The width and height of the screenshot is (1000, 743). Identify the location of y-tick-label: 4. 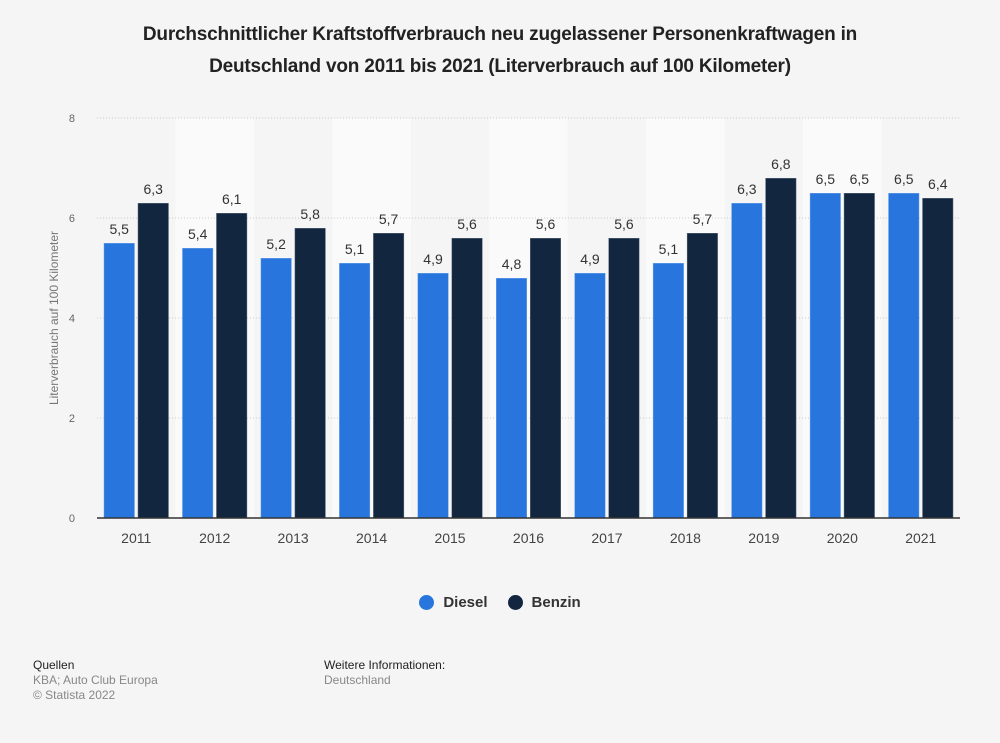
(72, 319).